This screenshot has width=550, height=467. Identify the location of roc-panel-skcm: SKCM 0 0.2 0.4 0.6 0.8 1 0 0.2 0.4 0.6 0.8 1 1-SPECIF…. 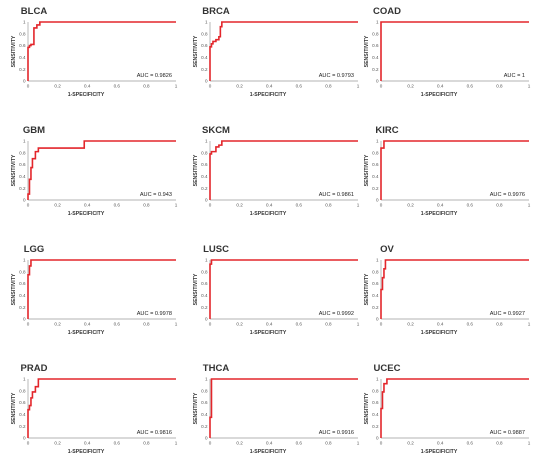
(276, 171).